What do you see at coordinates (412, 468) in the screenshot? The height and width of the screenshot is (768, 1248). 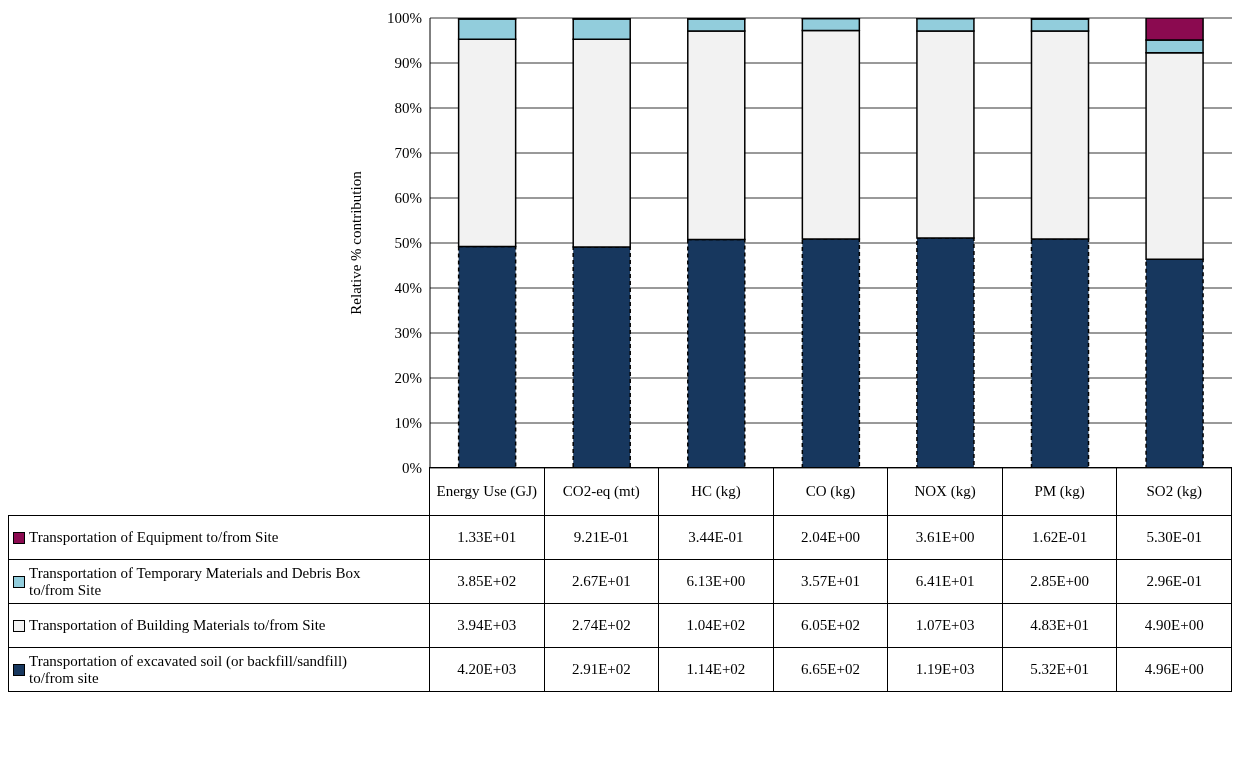 I see `y-tick-label: 0%` at bounding box center [412, 468].